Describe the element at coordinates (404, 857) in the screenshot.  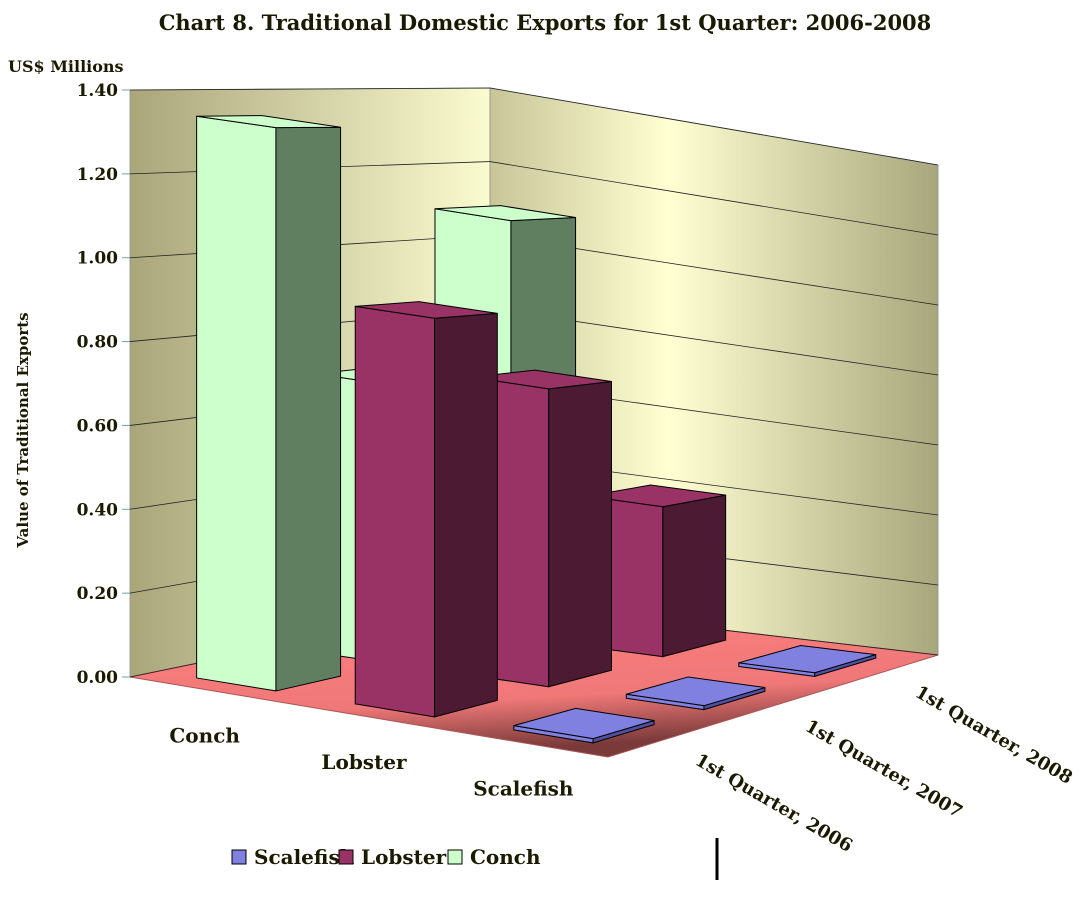
I see `legend-label: Lobster` at that location.